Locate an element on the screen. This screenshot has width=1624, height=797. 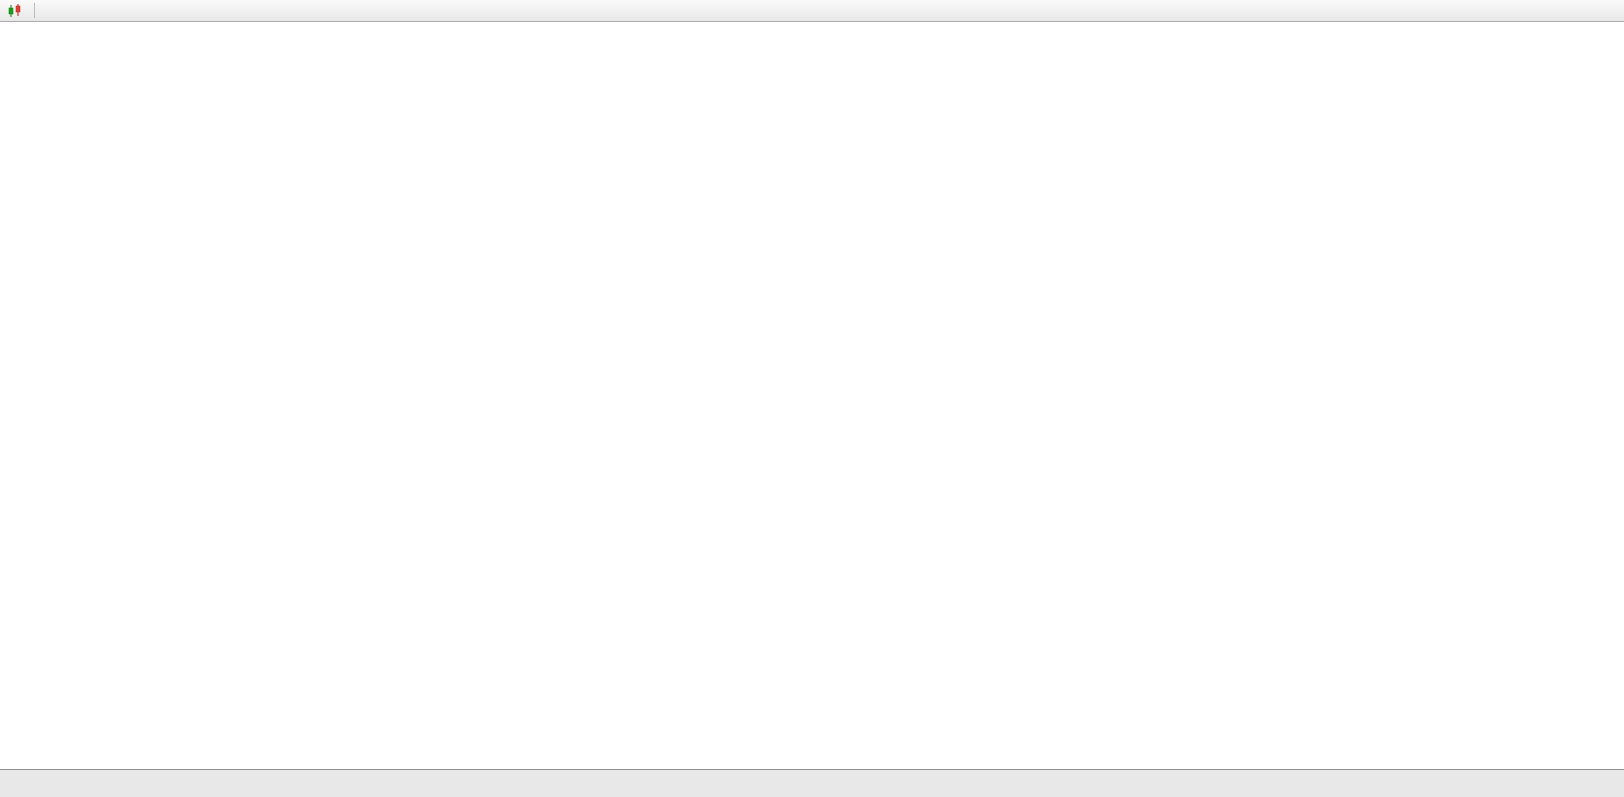
toolbar is located at coordinates (812, 11).